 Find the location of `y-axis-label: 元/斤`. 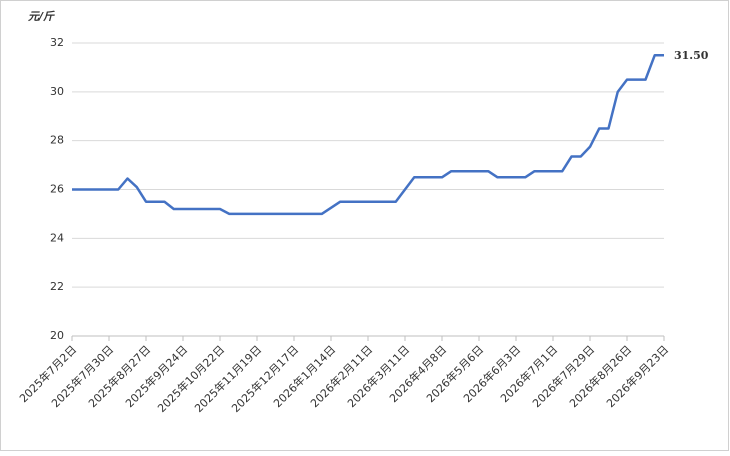

y-axis-label: 元/斤 is located at coordinates (41, 16).